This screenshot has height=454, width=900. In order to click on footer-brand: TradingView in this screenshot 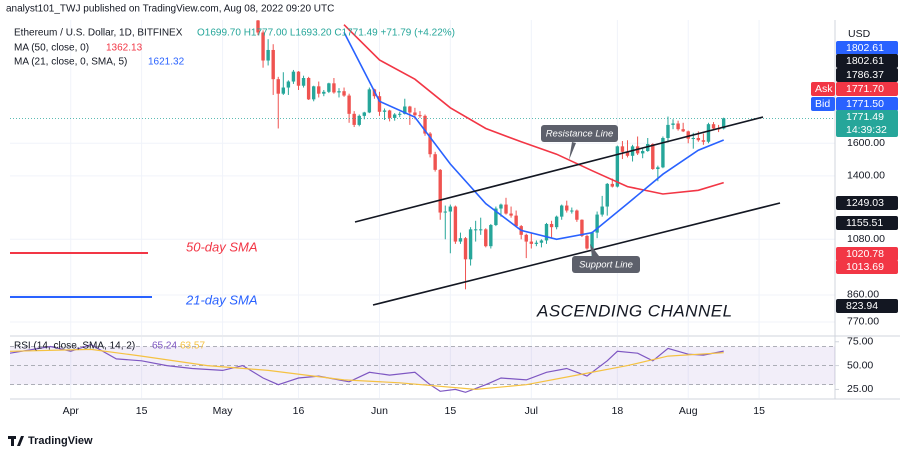, I will do `click(60, 441)`.